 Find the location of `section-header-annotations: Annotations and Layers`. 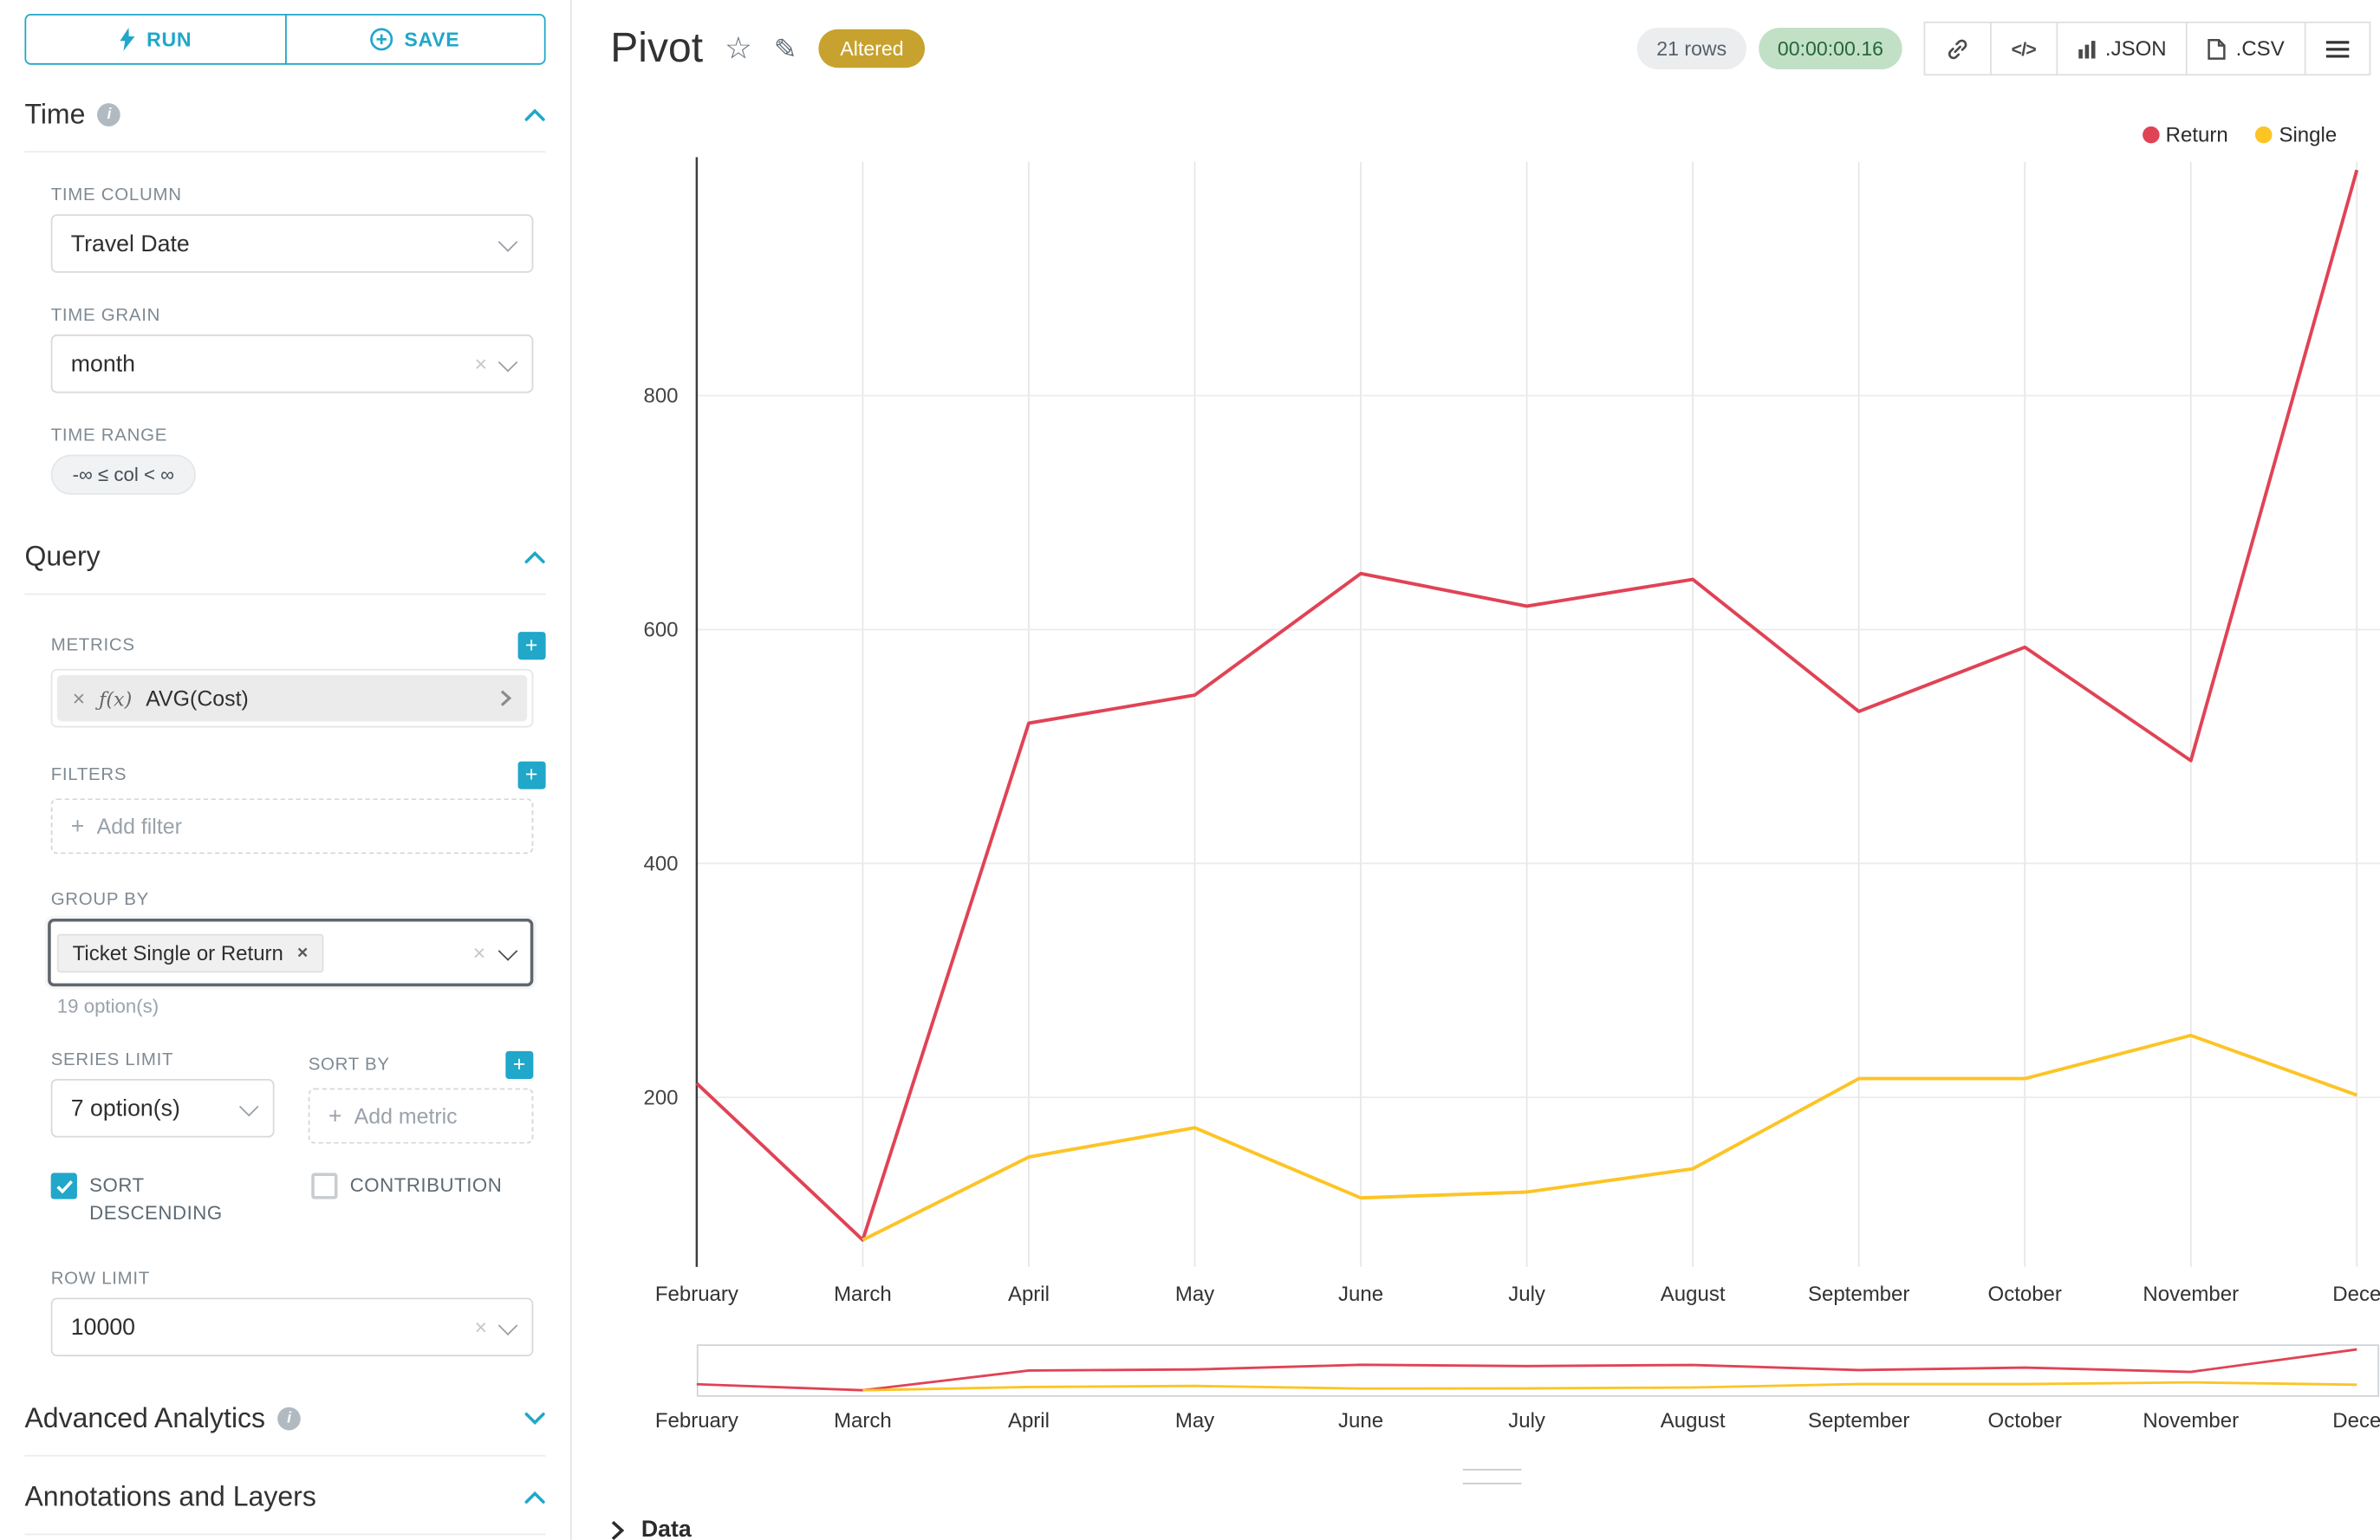

section-header-annotations: Annotations and Layers is located at coordinates (285, 1509).